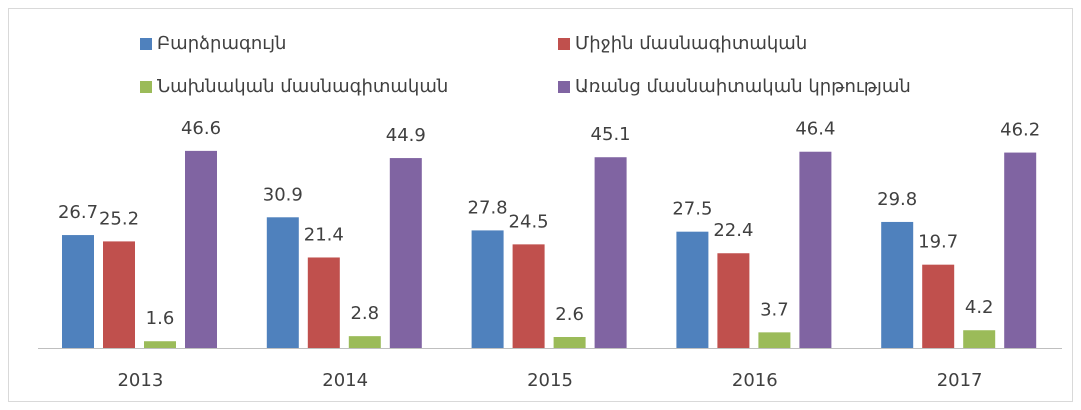 The image size is (1081, 410). Describe the element at coordinates (221, 43) in the screenshot. I see `legend-label: Բարձրագույն` at that location.